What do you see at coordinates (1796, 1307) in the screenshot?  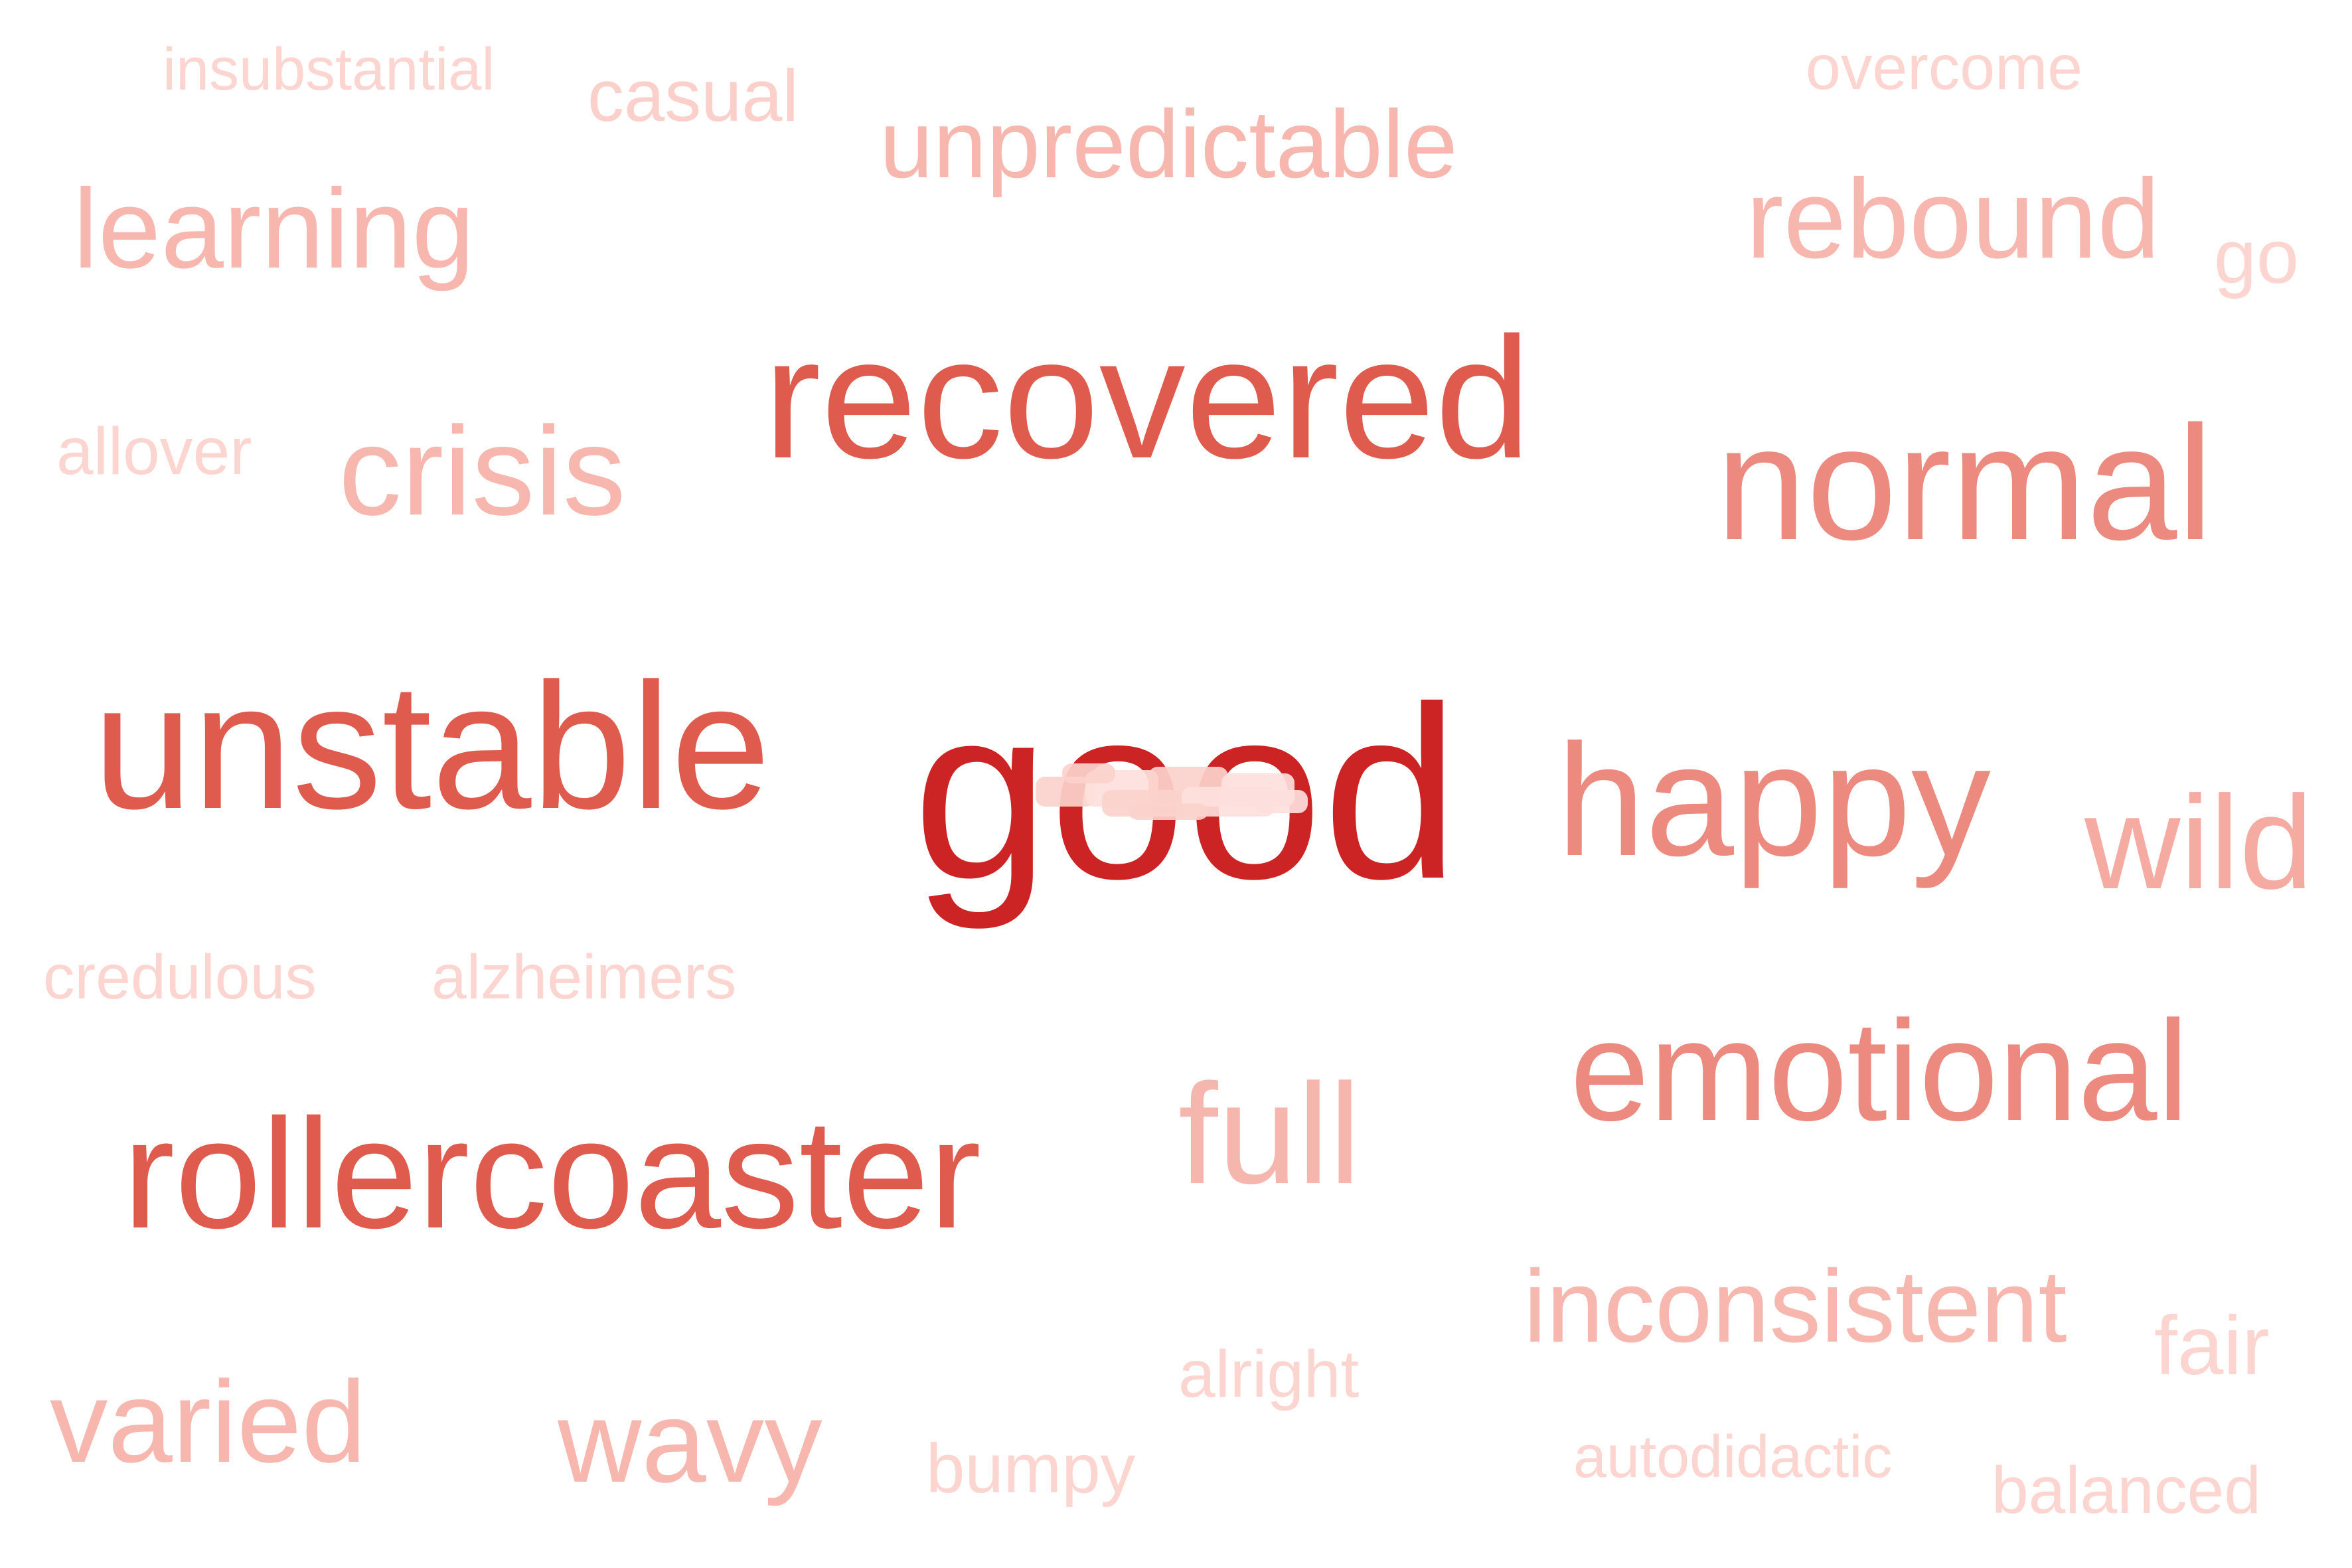 I see `word-inconsistent: inconsistent` at bounding box center [1796, 1307].